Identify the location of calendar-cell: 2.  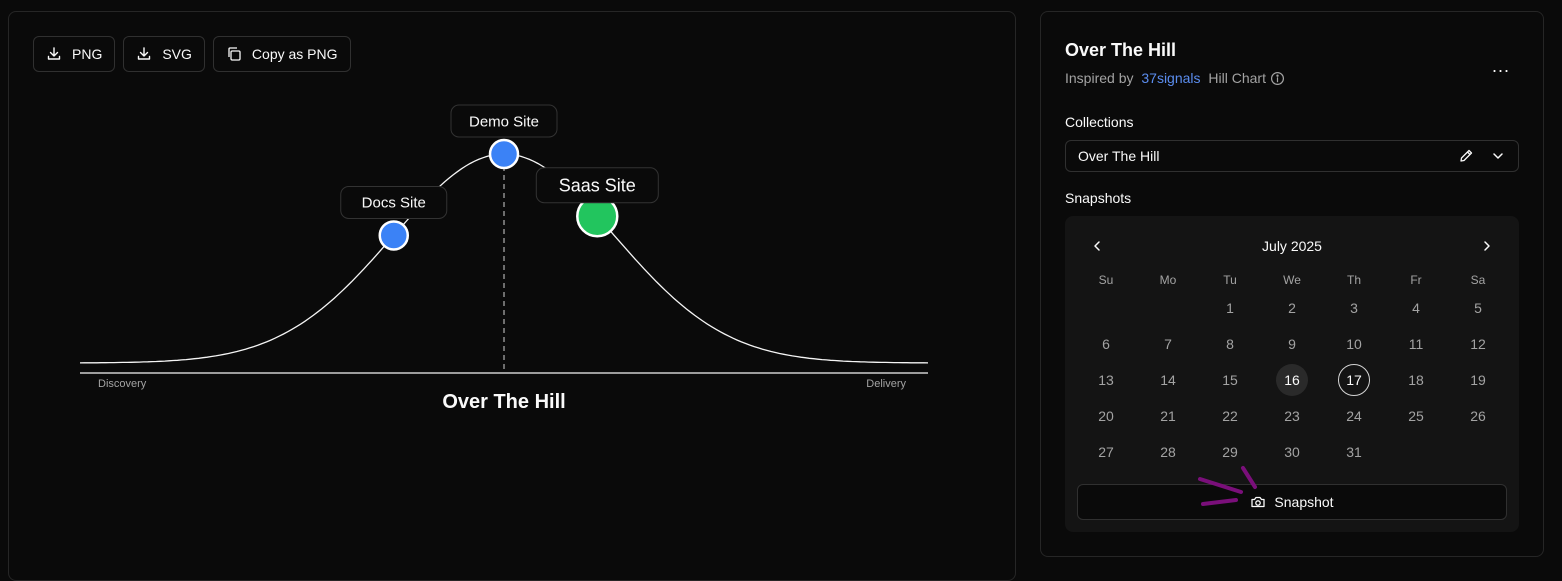
(1292, 308).